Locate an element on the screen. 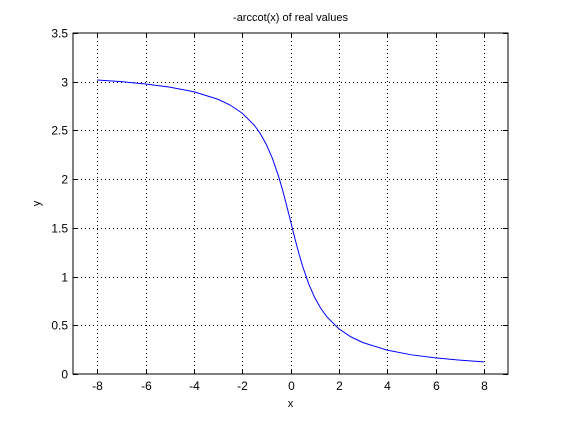  x-tick-label: 6 is located at coordinates (436, 386).